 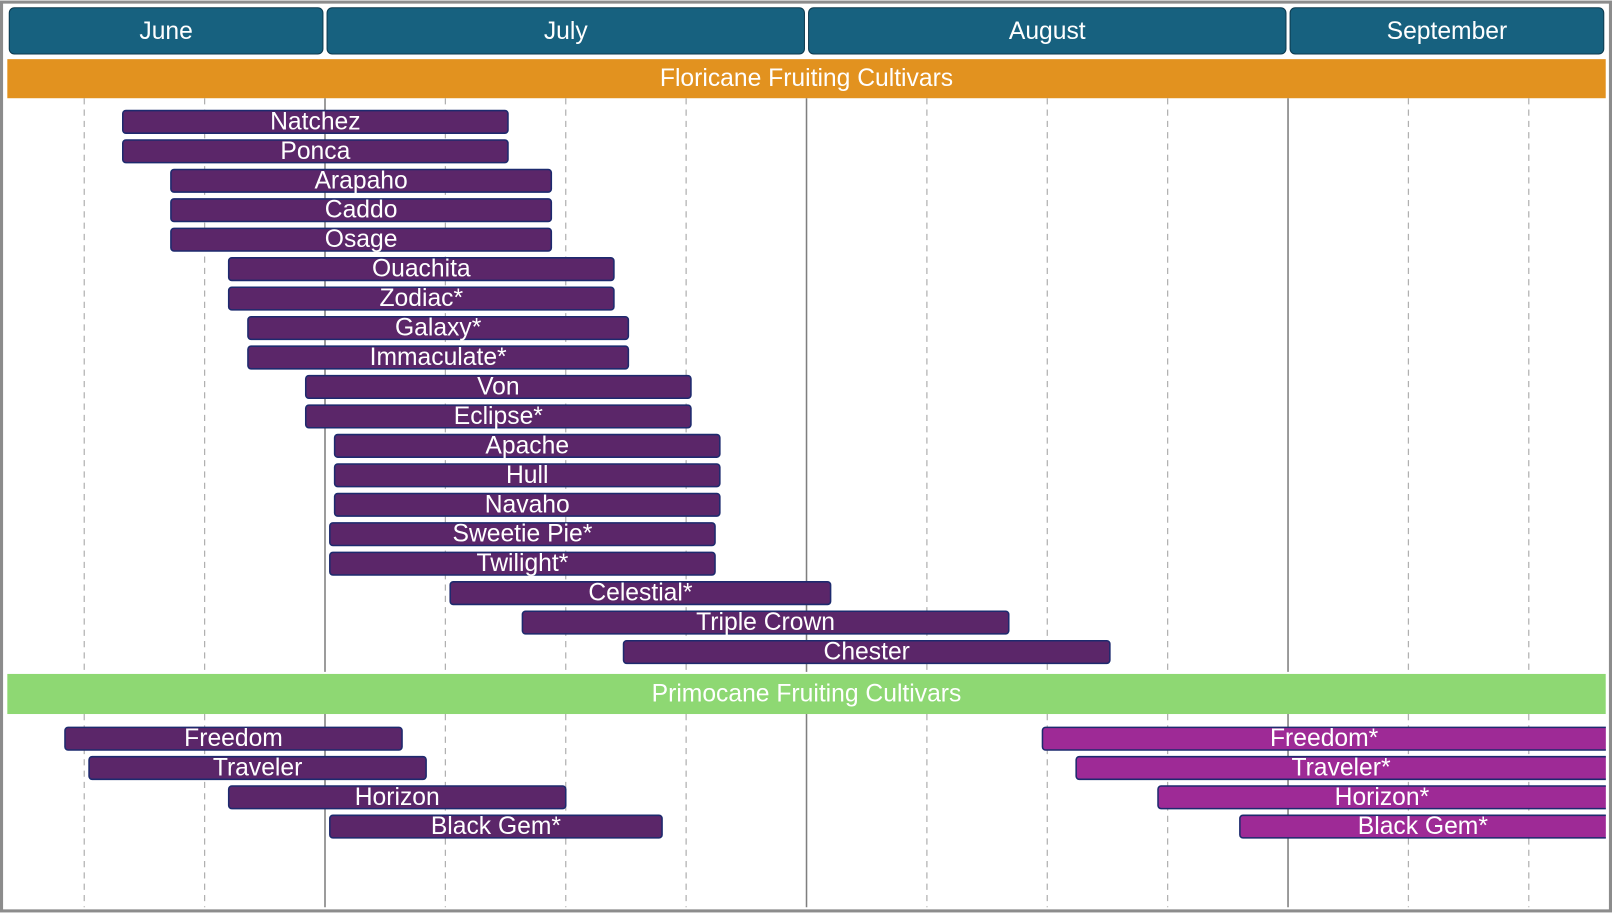 I want to click on bar-label: Von, so click(x=498, y=386).